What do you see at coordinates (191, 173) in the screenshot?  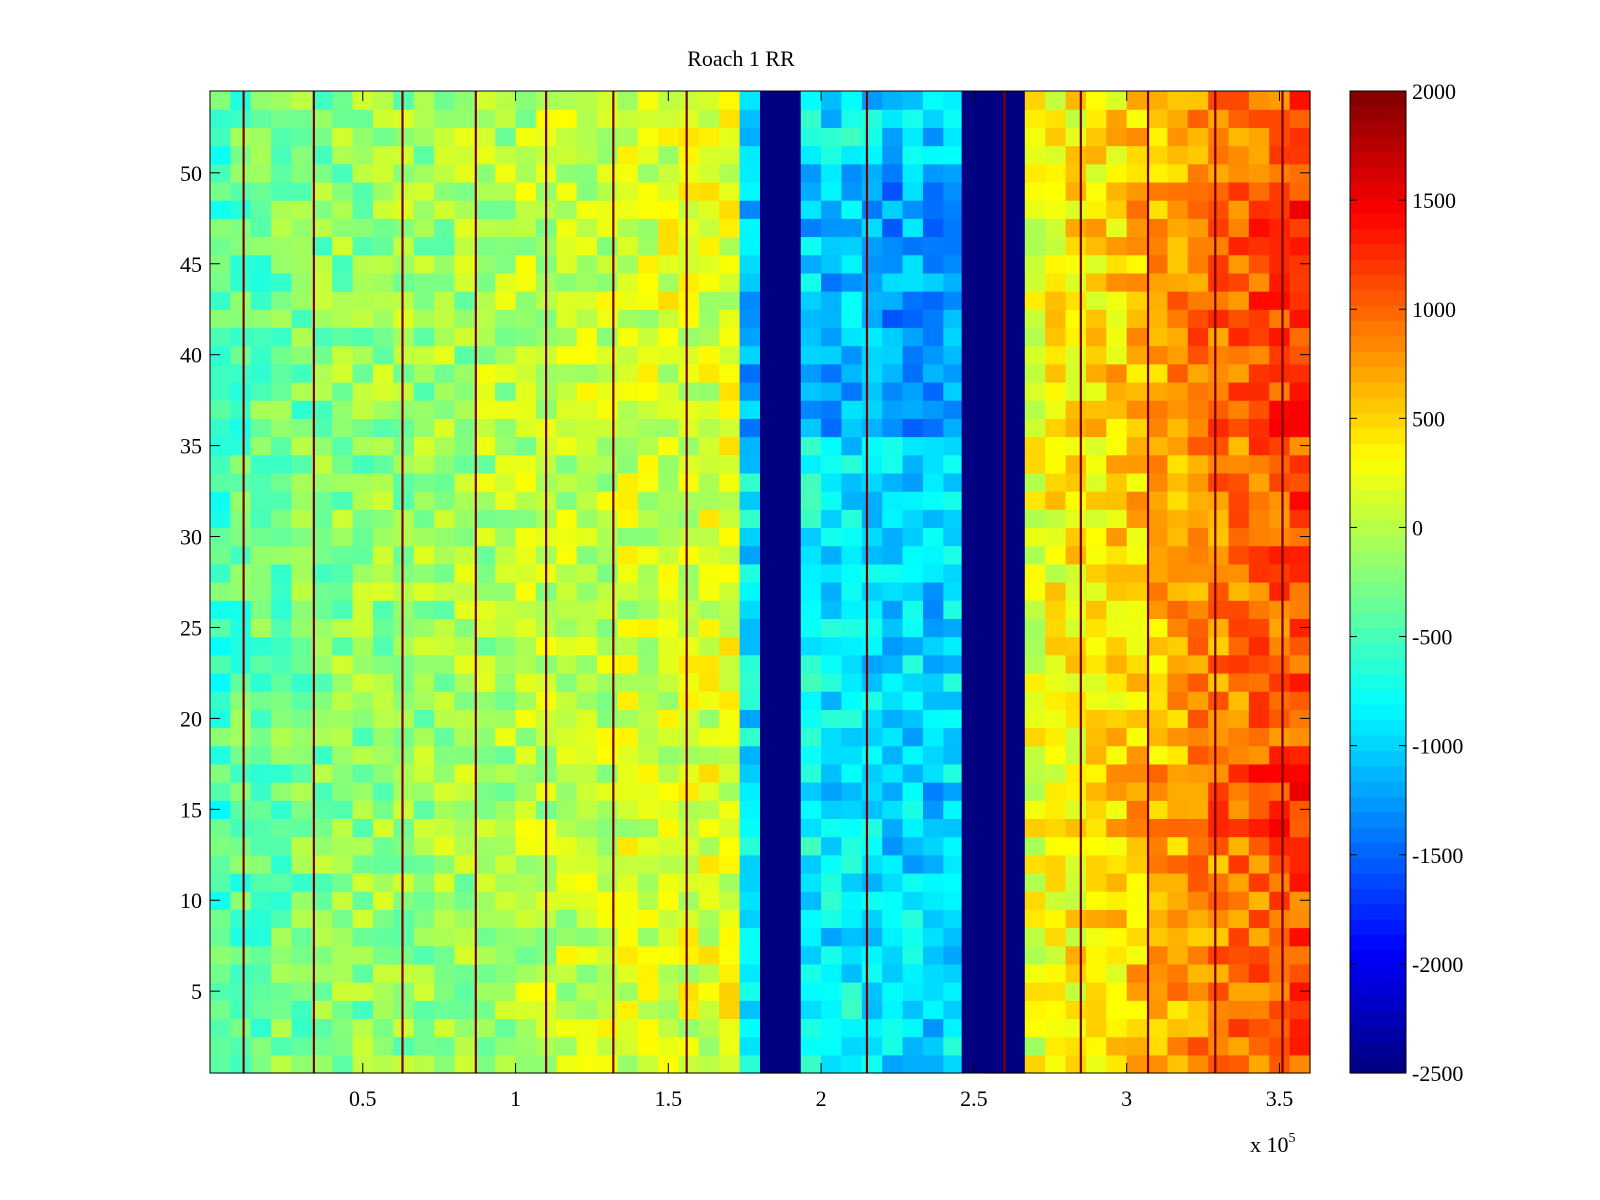 I see `y-tick-label: 50` at bounding box center [191, 173].